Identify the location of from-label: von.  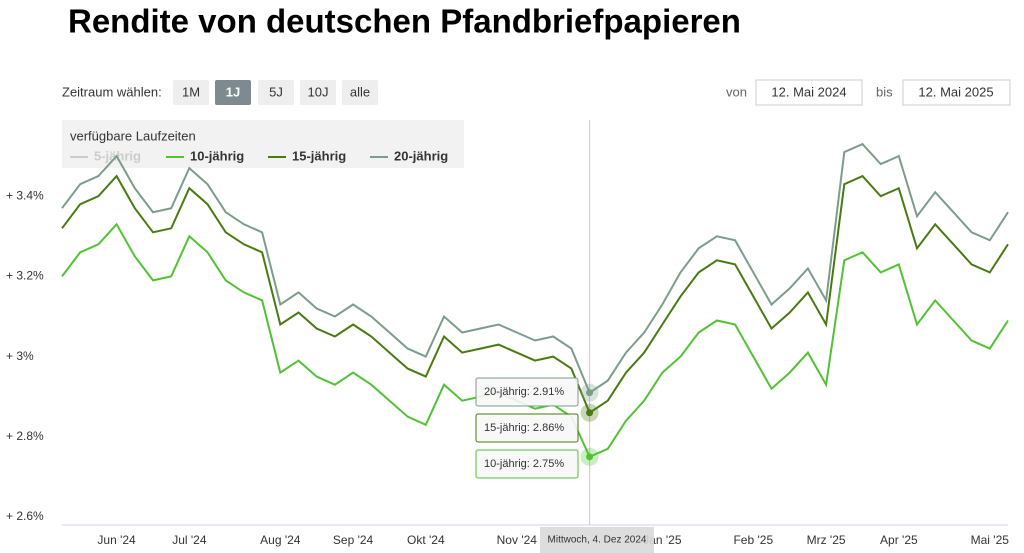
(736, 91).